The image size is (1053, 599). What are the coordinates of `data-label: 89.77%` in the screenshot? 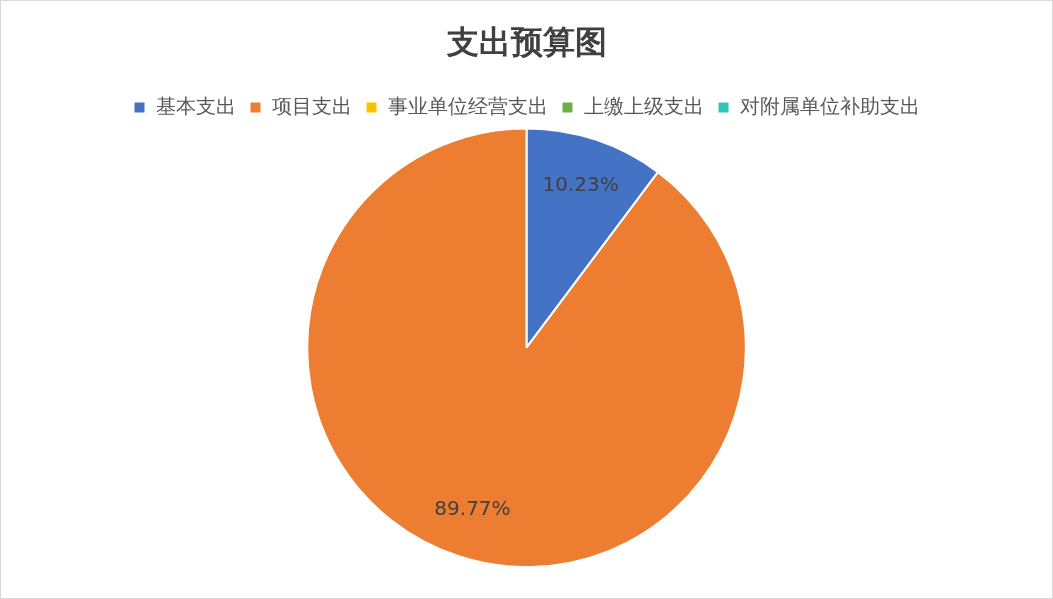 It's located at (472, 508).